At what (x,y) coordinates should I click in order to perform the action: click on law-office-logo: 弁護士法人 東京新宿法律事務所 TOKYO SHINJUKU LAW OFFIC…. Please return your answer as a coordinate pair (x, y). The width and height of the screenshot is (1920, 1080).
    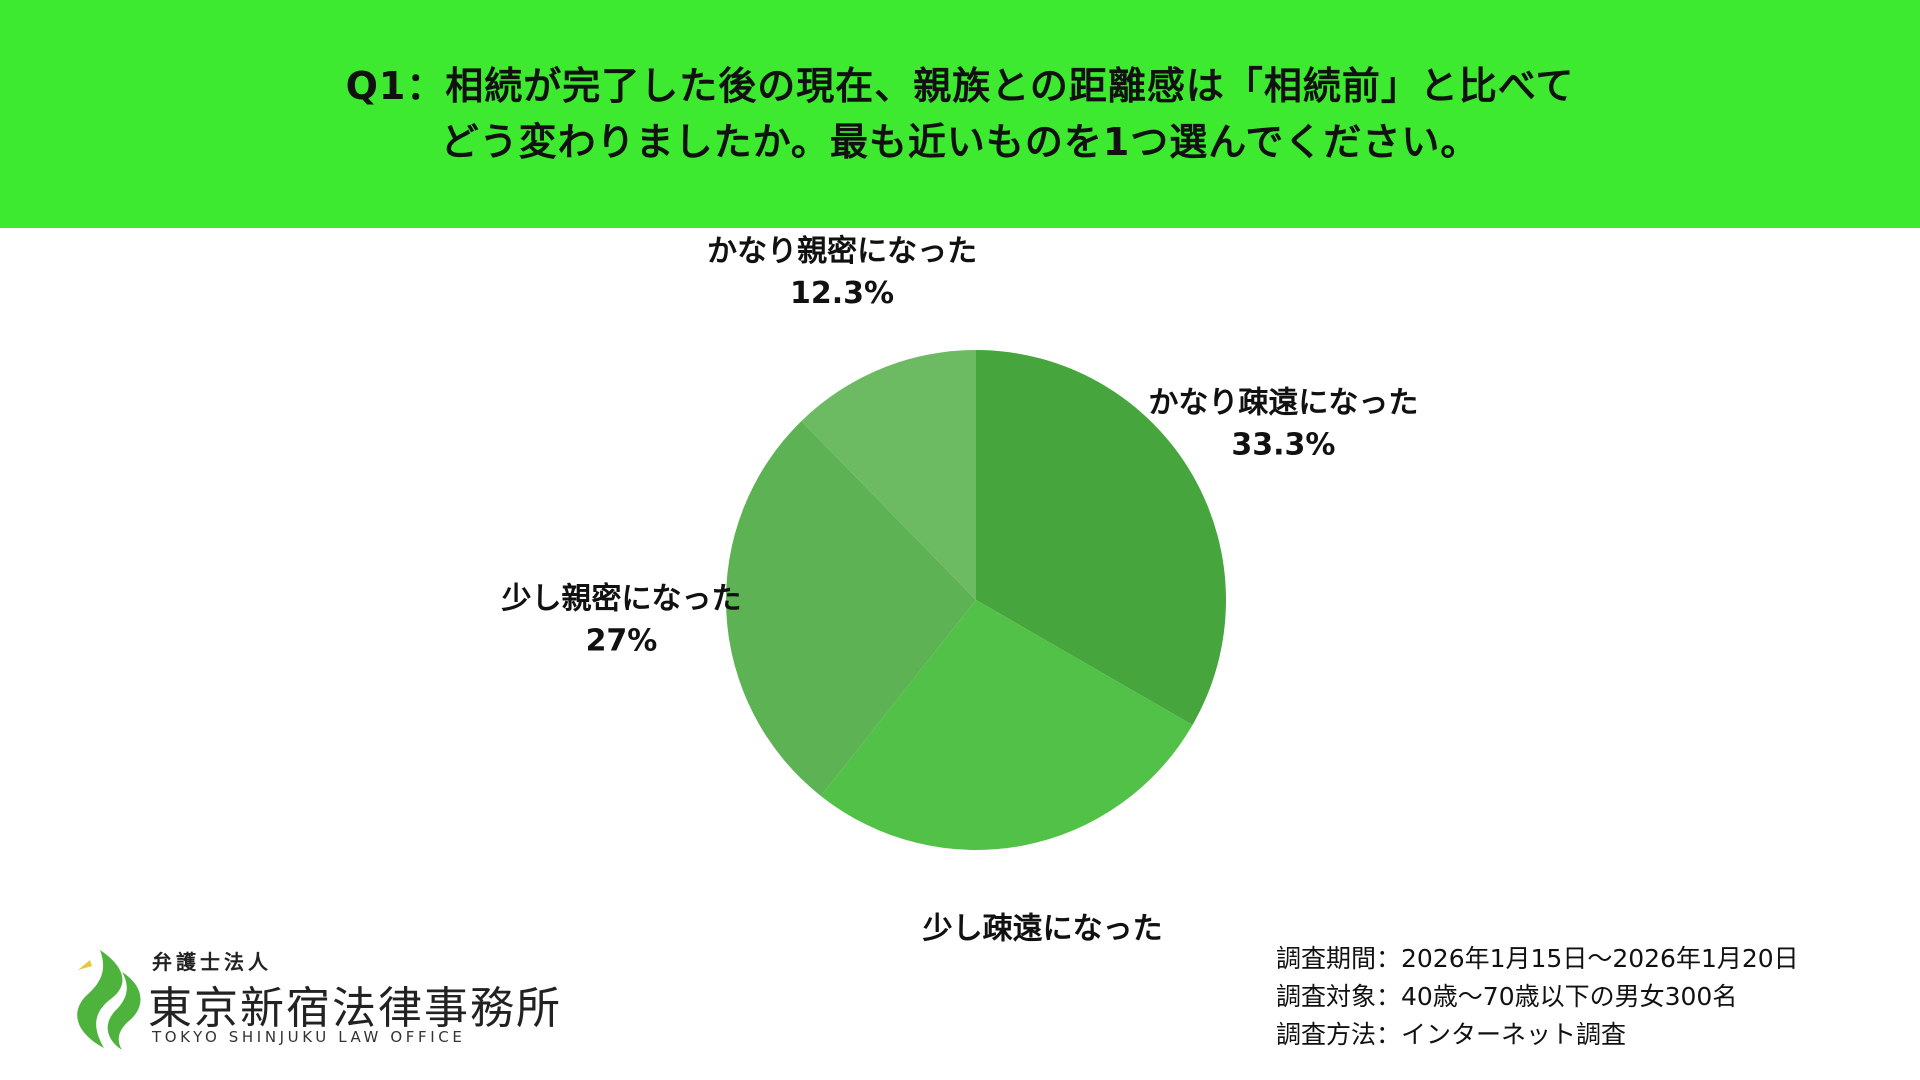
    Looking at the image, I should click on (310, 999).